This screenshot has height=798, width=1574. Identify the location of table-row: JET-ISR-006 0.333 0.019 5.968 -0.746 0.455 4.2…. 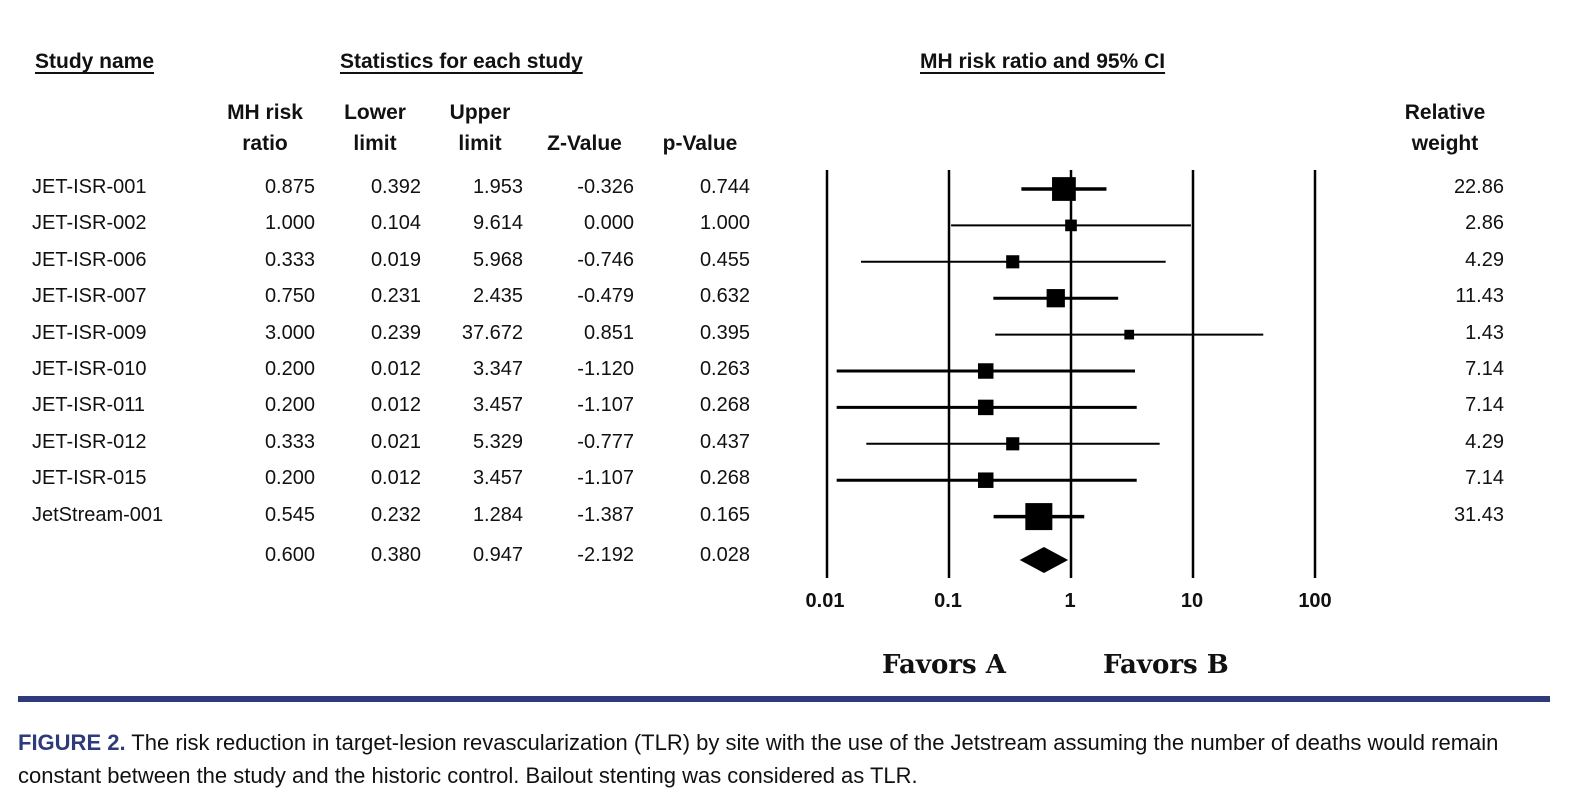
(787, 267).